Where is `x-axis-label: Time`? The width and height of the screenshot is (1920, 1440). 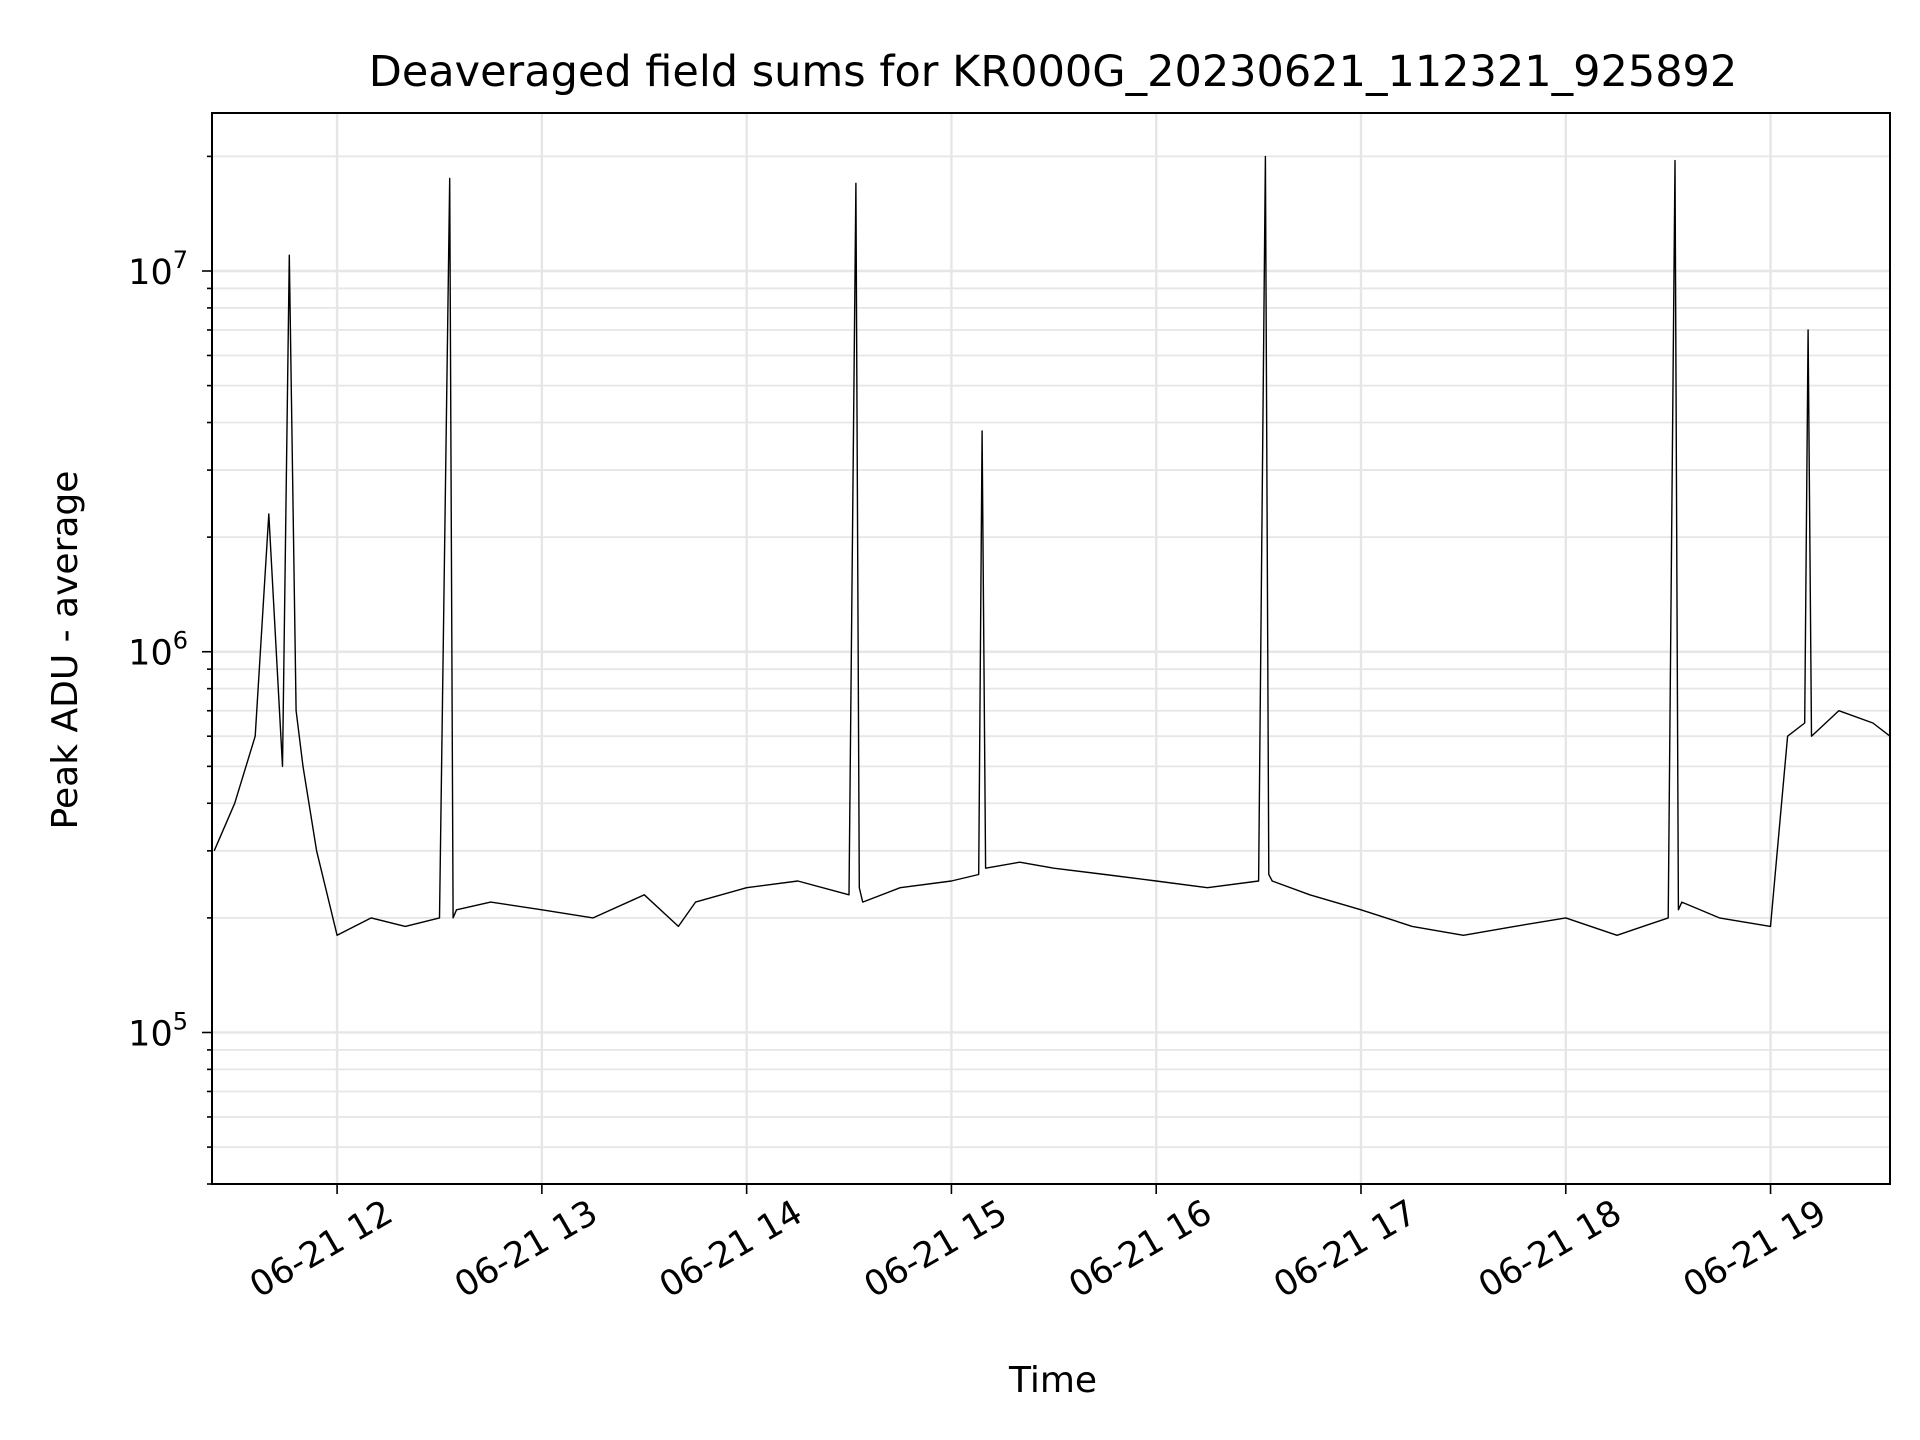 x-axis-label: Time is located at coordinates (1052, 1380).